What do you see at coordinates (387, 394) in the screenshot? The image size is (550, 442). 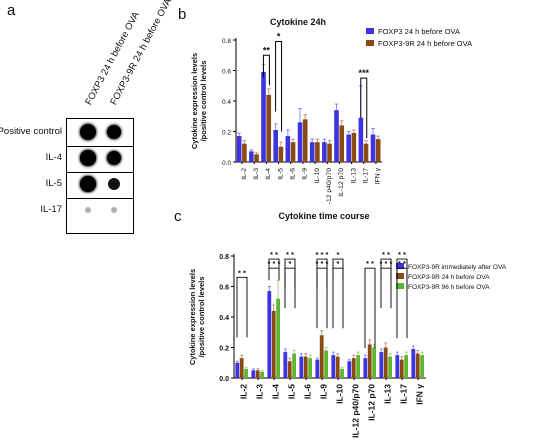 I see `x-tick-label: IL-13` at bounding box center [387, 394].